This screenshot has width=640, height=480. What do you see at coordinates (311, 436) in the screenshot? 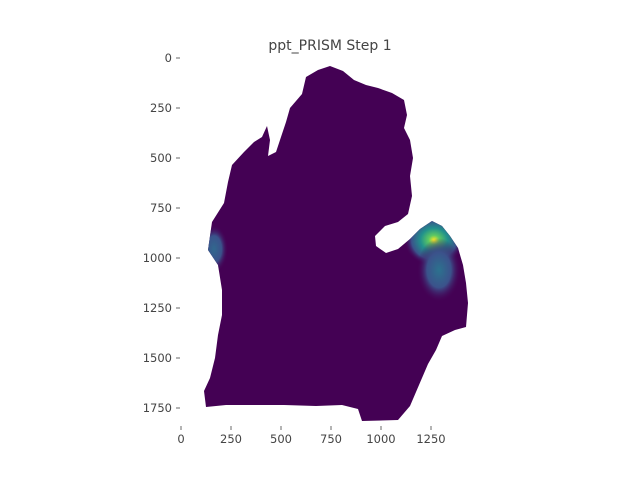
I see `x-axis: 0 250 500 750 1000 1250` at bounding box center [311, 436].